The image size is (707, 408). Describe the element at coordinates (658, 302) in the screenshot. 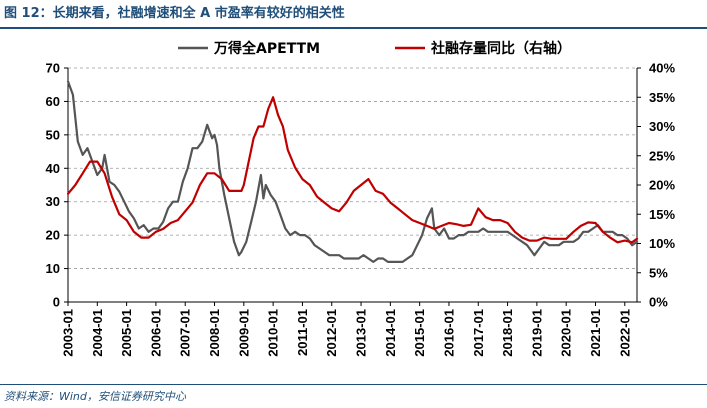

I see `right-tick-label: 0%` at that location.